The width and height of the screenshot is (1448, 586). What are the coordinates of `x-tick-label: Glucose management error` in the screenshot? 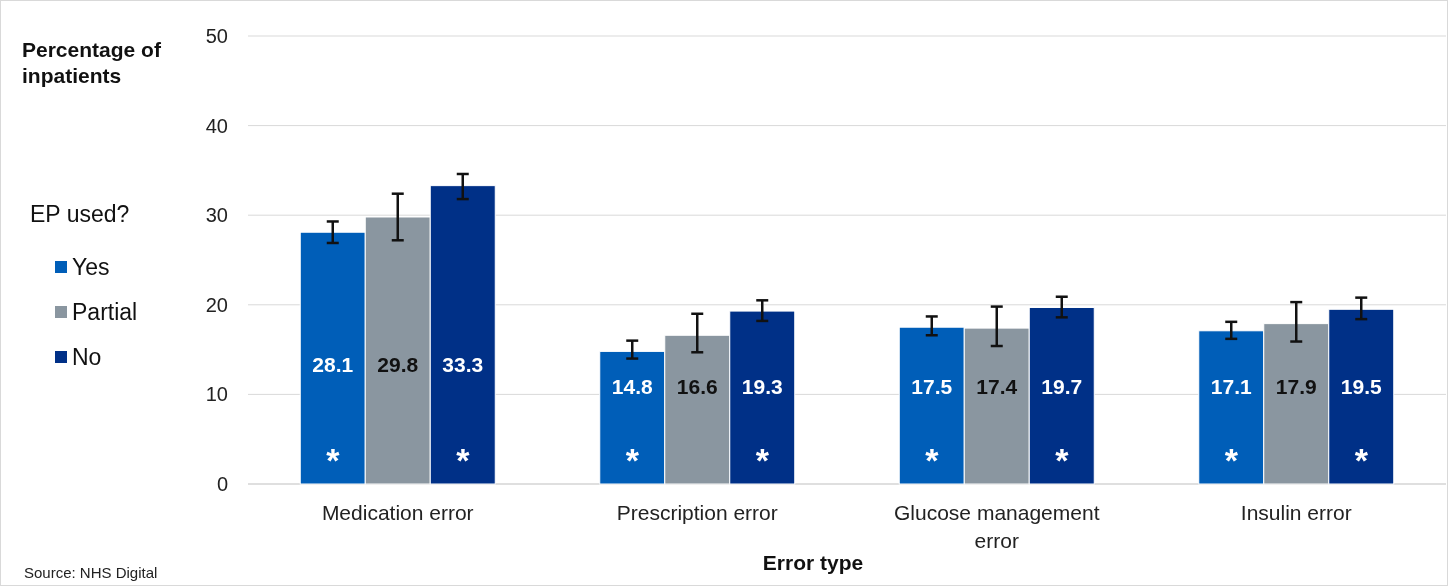 It's located at (997, 526).